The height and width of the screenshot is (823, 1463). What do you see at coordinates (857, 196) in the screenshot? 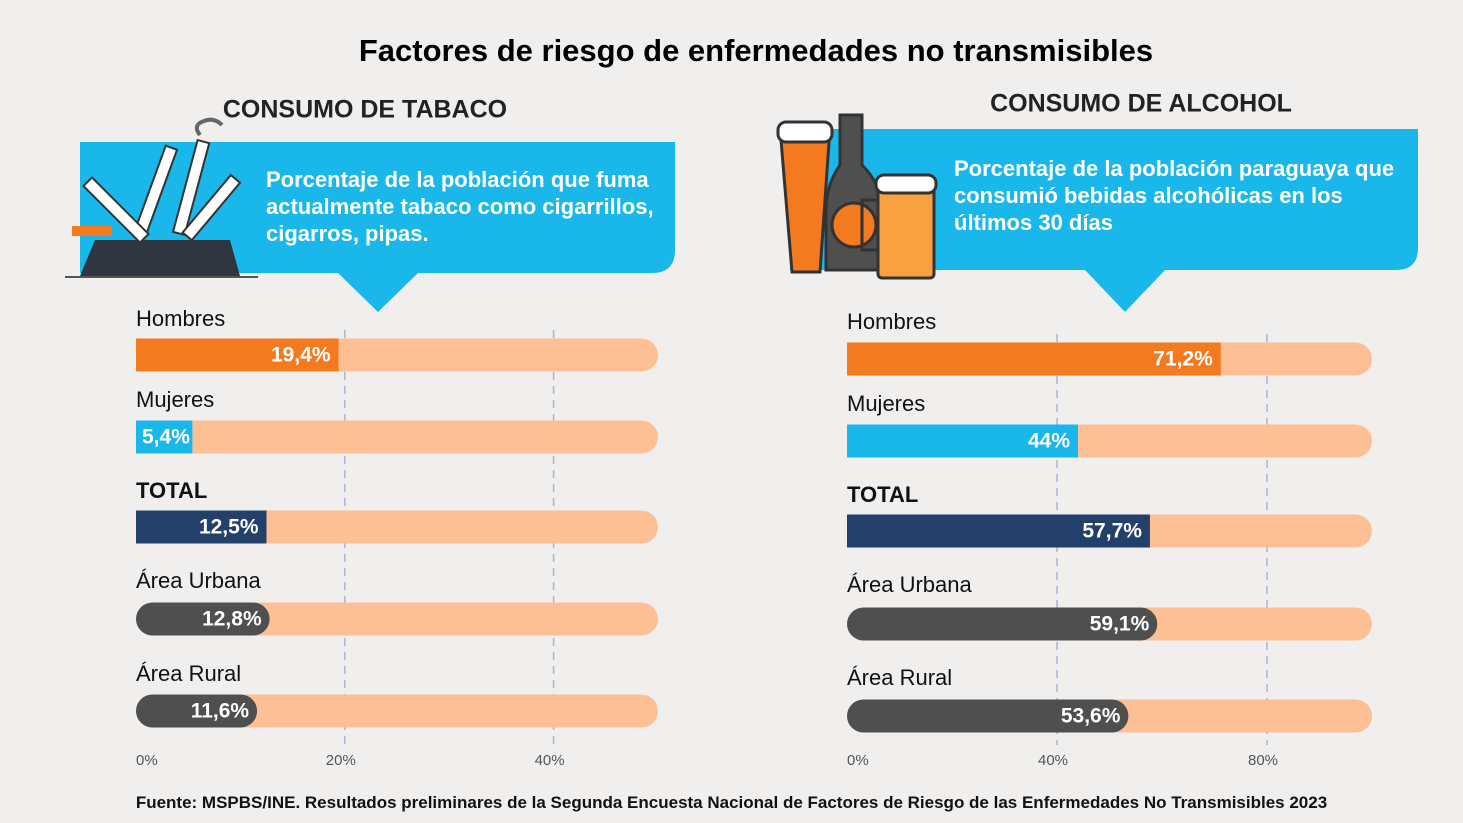
I see `beer-icon` at bounding box center [857, 196].